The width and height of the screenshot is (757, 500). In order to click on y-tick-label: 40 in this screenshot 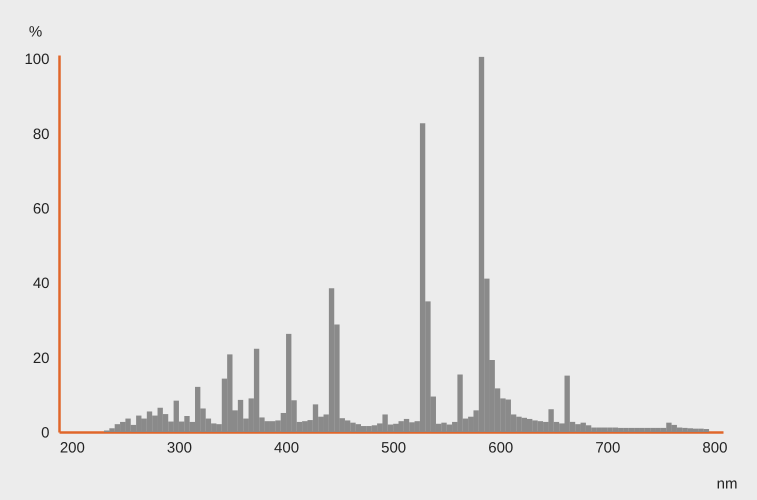, I will do `click(41, 283)`.